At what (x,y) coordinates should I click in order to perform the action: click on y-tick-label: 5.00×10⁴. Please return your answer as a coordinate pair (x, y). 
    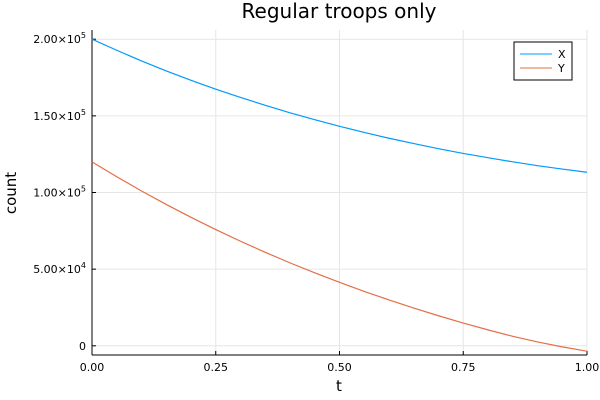
    Looking at the image, I should click on (59, 268).